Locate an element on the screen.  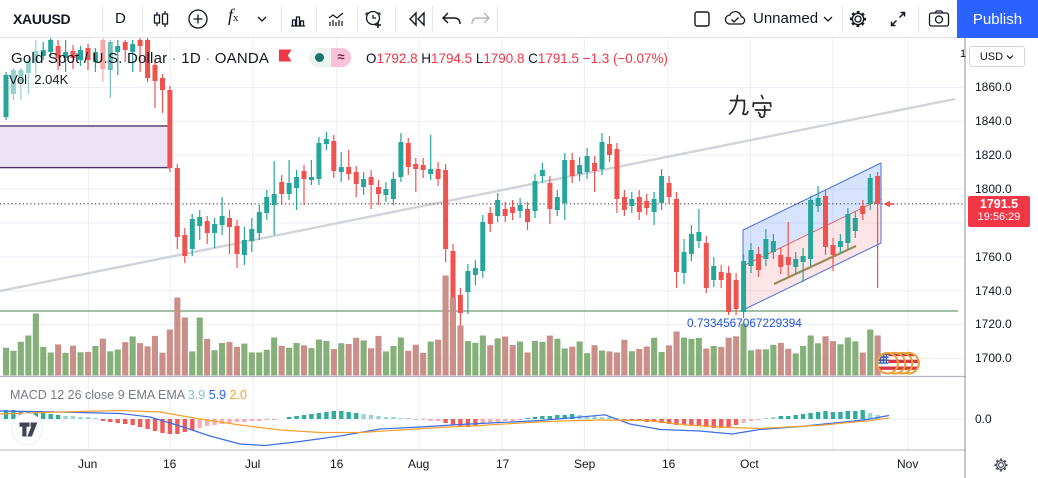
svg-text: 0.7334567067229394 is located at coordinates (744, 323).